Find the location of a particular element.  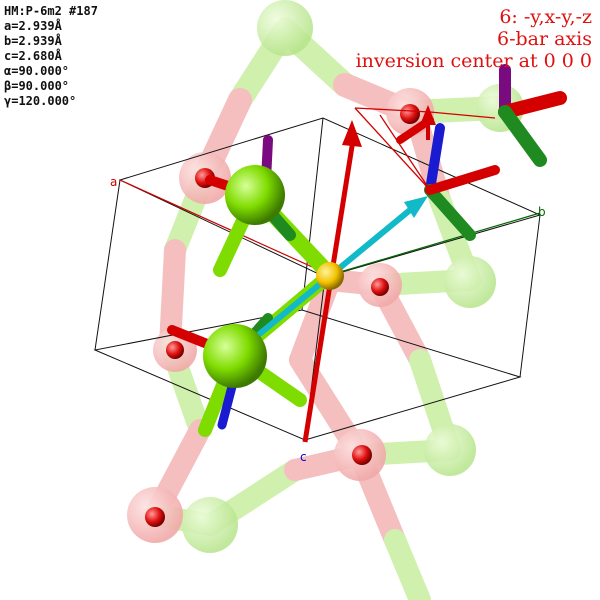

axis-type-label: 6-bar axis is located at coordinates (544, 39).